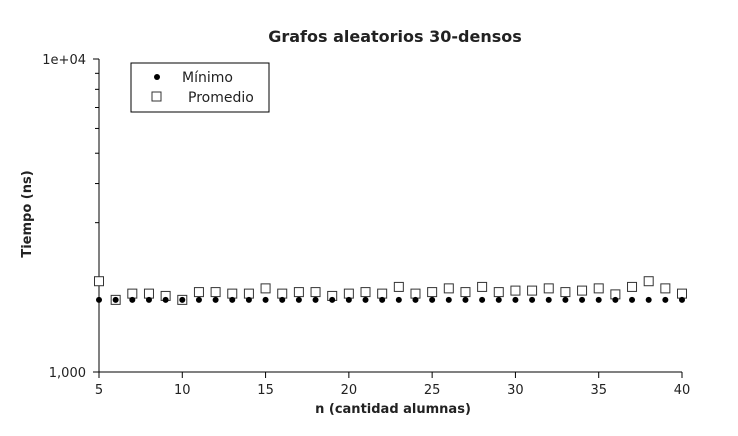  I want to click on data-markers, so click(390, 290).